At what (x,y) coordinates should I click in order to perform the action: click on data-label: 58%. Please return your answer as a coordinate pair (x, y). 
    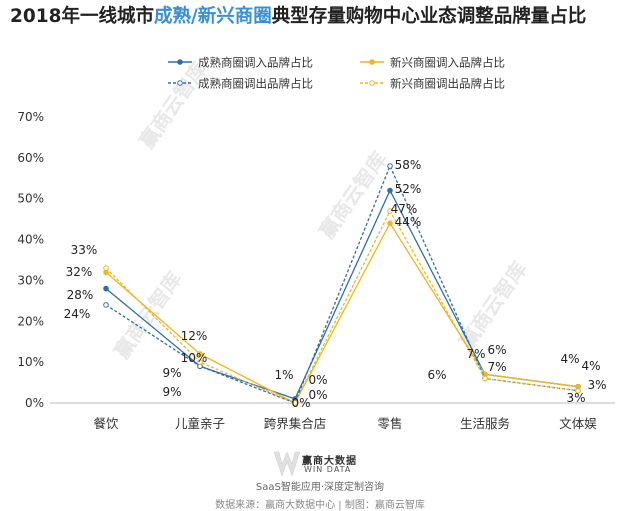
    Looking at the image, I should click on (408, 165).